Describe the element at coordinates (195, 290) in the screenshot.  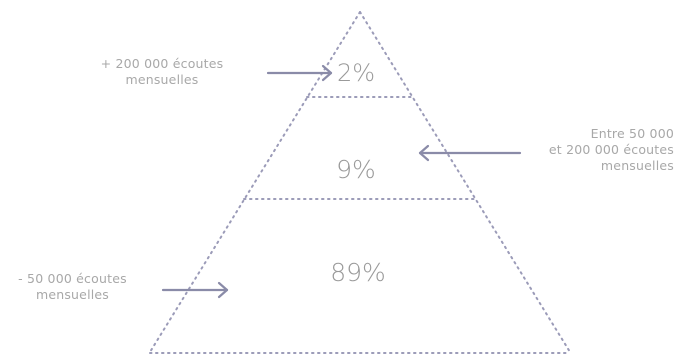
I see `arrow-bottom-icon` at that location.